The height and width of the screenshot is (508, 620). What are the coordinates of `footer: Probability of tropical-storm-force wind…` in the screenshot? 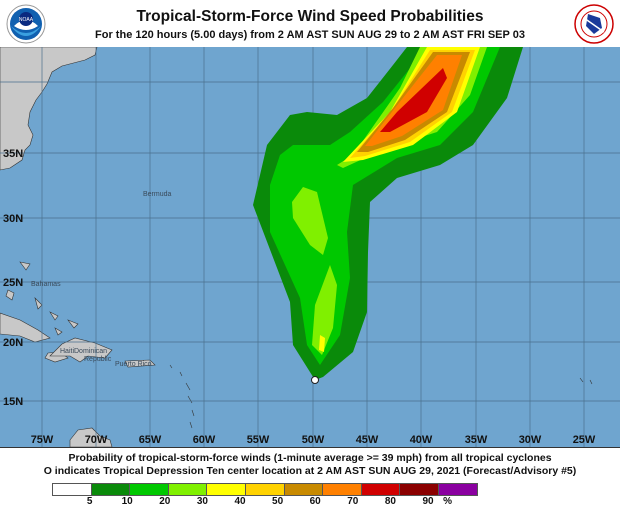 It's located at (310, 477).